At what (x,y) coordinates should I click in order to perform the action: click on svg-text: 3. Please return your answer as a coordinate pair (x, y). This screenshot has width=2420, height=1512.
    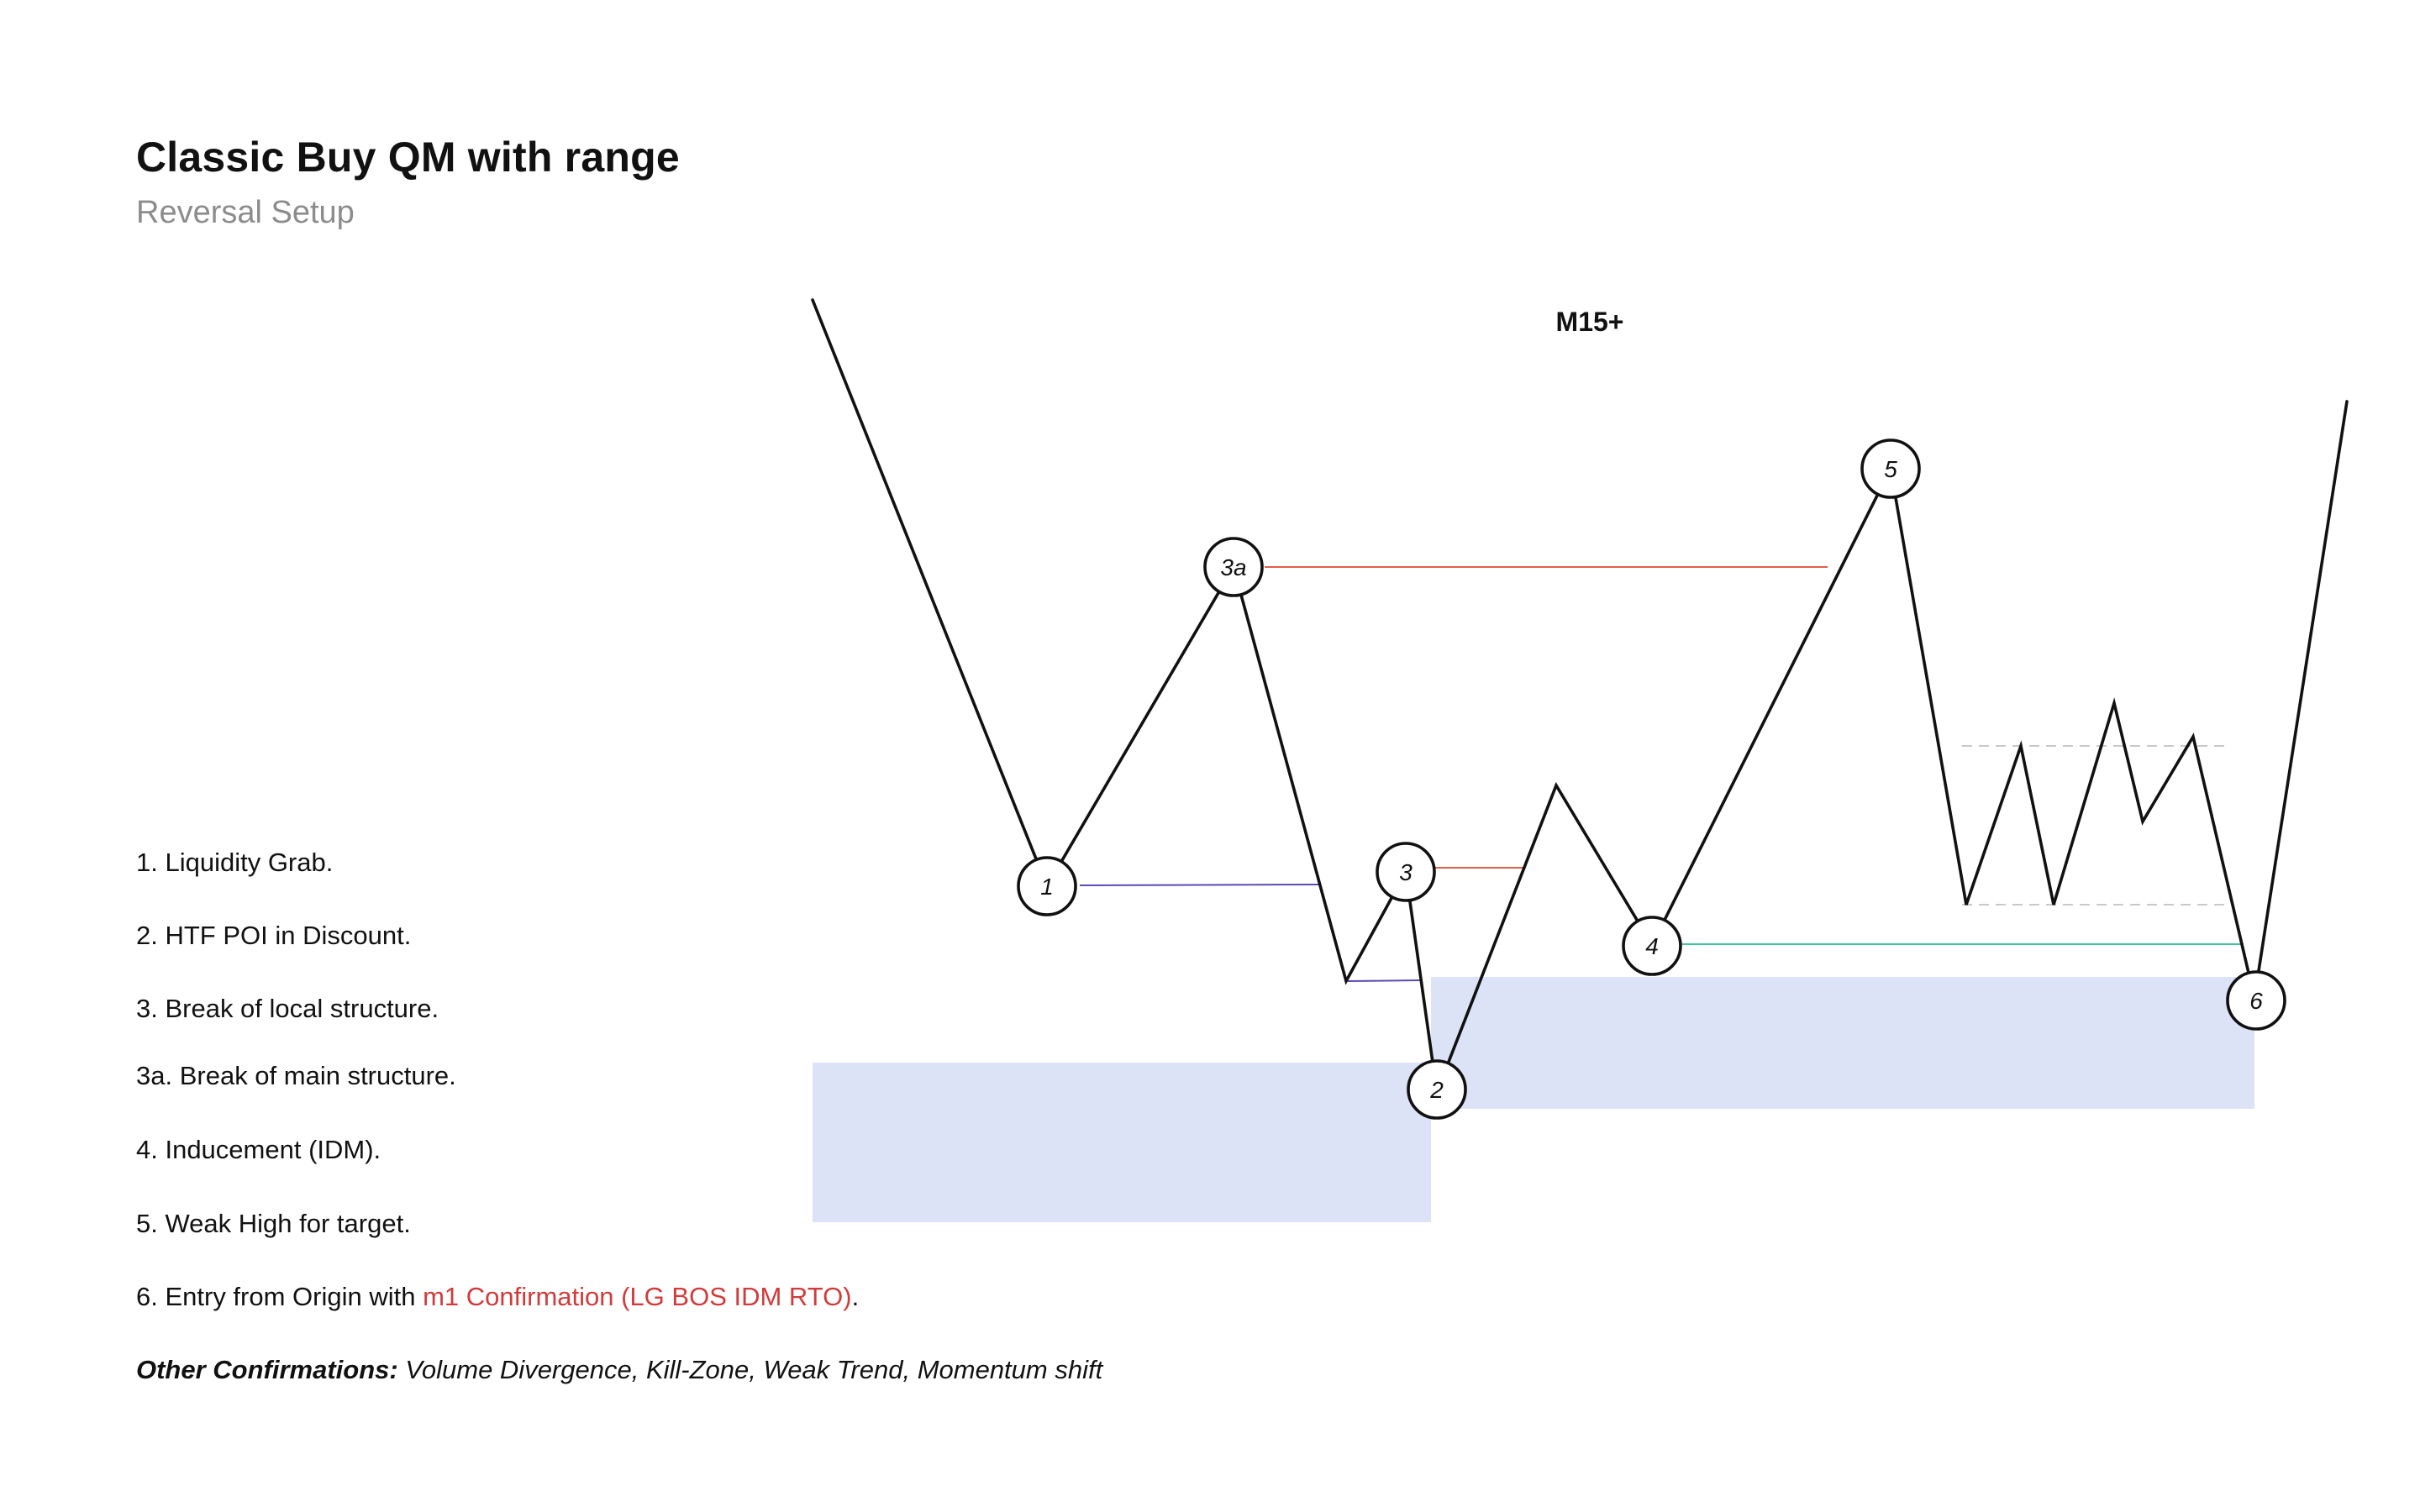
    Looking at the image, I should click on (1406, 872).